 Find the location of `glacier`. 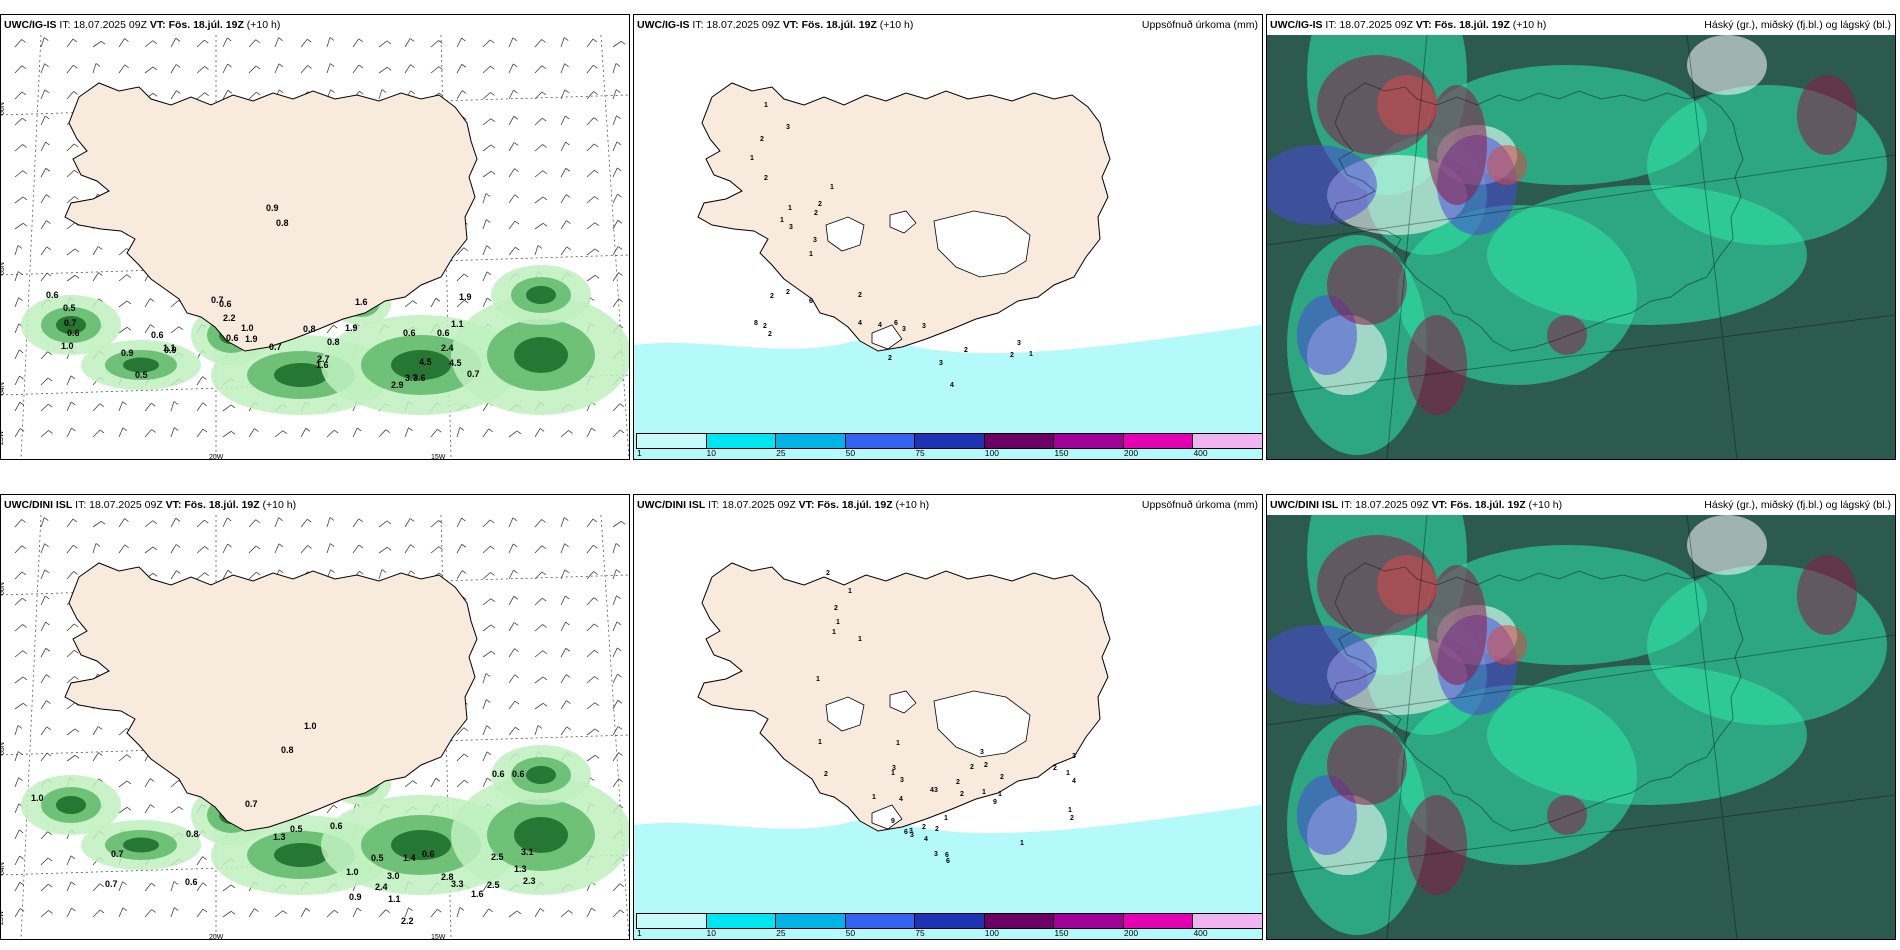

glacier is located at coordinates (903, 702).